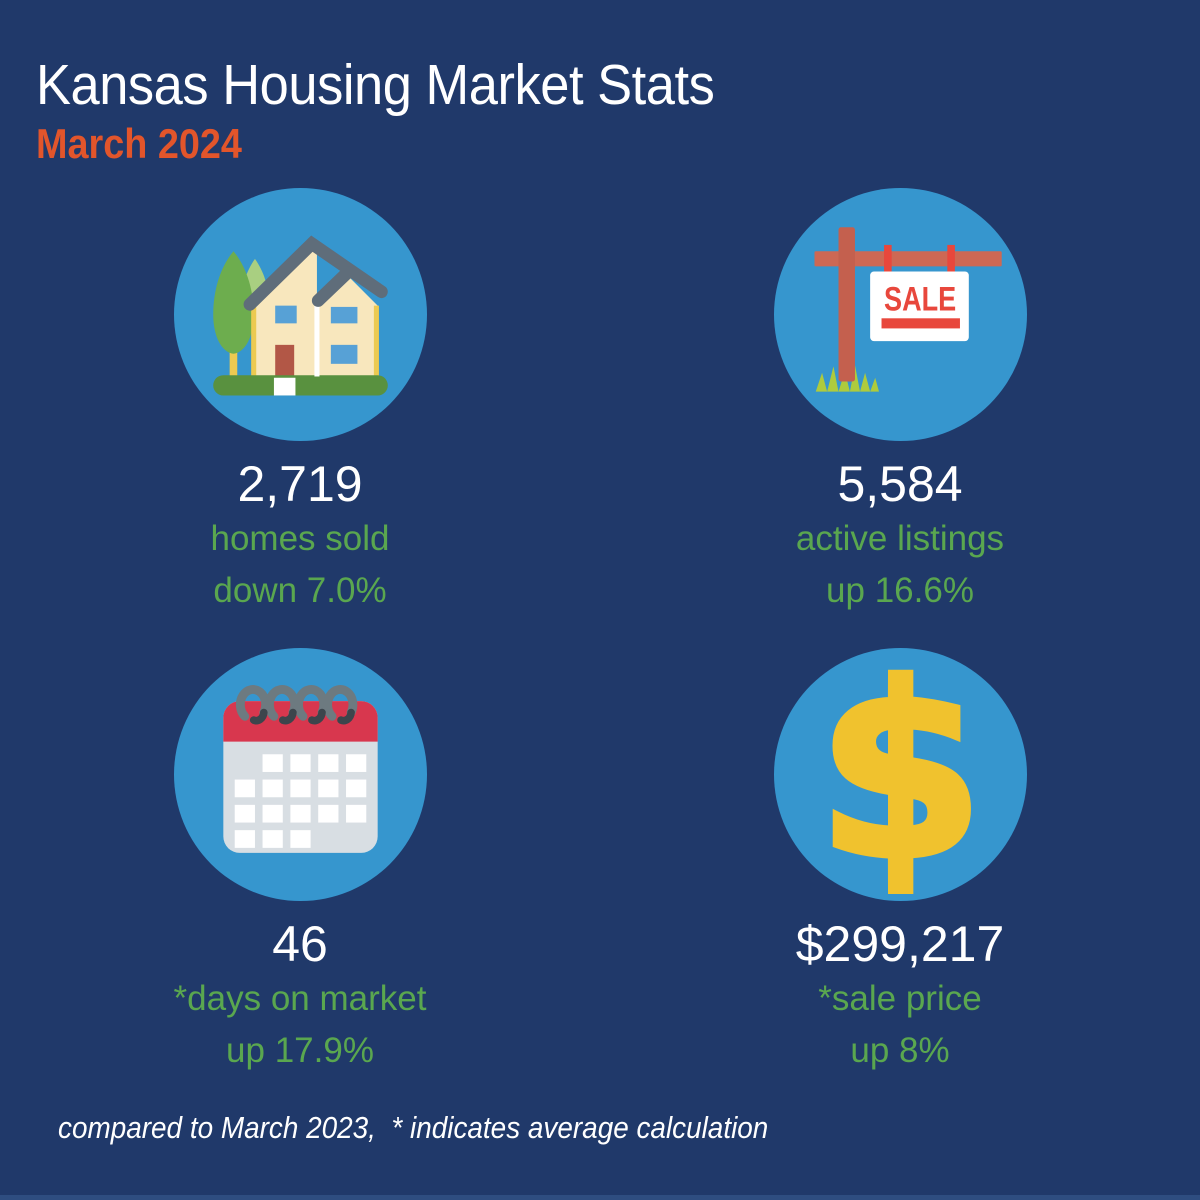  I want to click on sale-sign-icon: SALE, so click(900, 314).